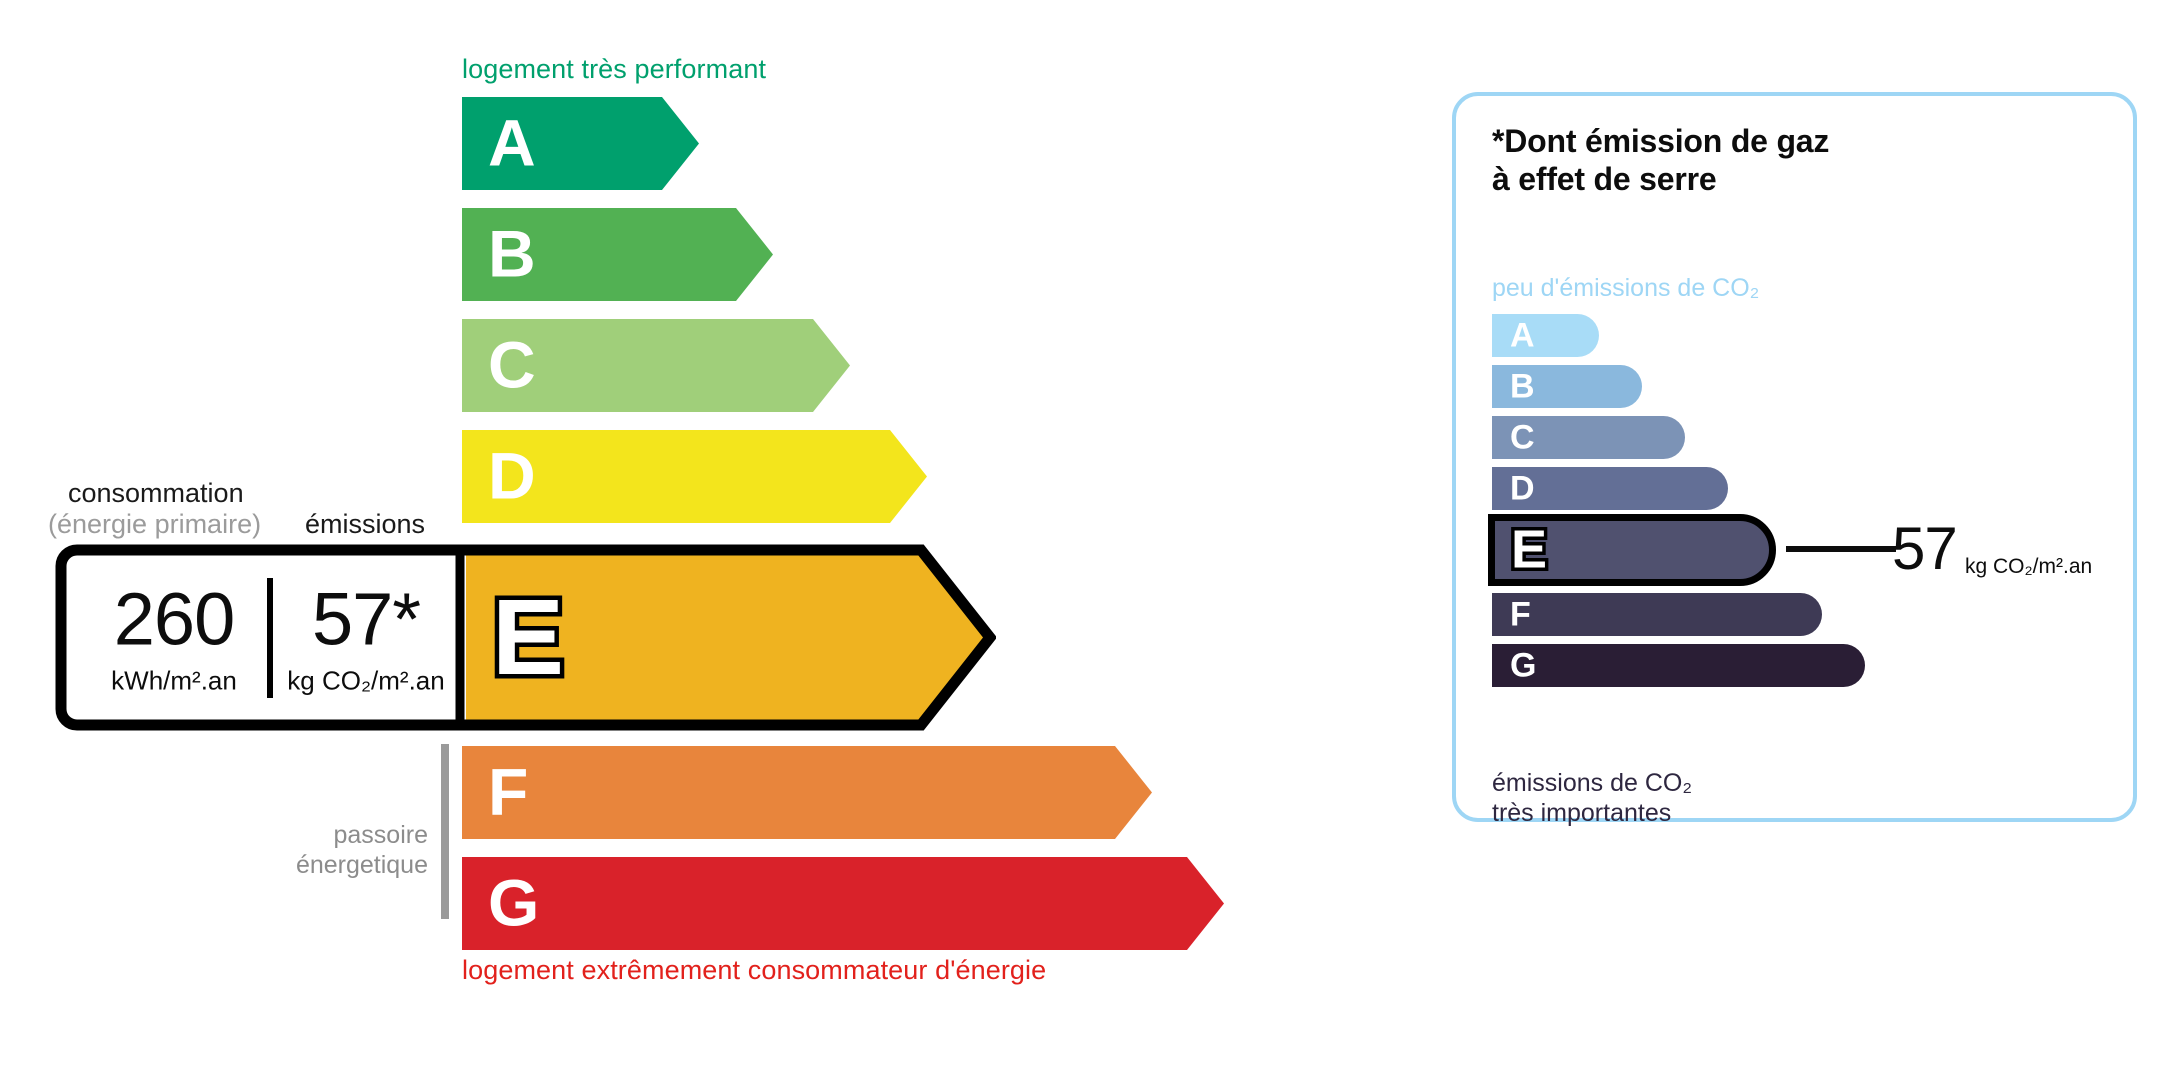 This screenshot has width=2169, height=1079. Describe the element at coordinates (1523, 664) in the screenshot. I see `co2-bar-letter-G: G` at that location.